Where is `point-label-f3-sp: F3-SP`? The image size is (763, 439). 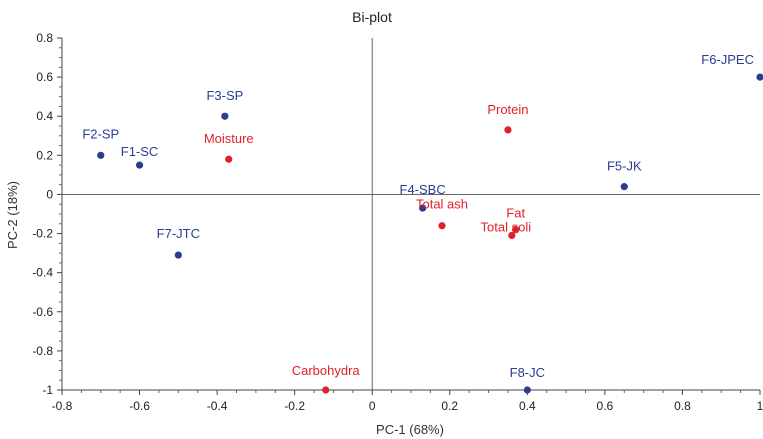
point-label-f3-sp: F3-SP is located at coordinates (224, 95).